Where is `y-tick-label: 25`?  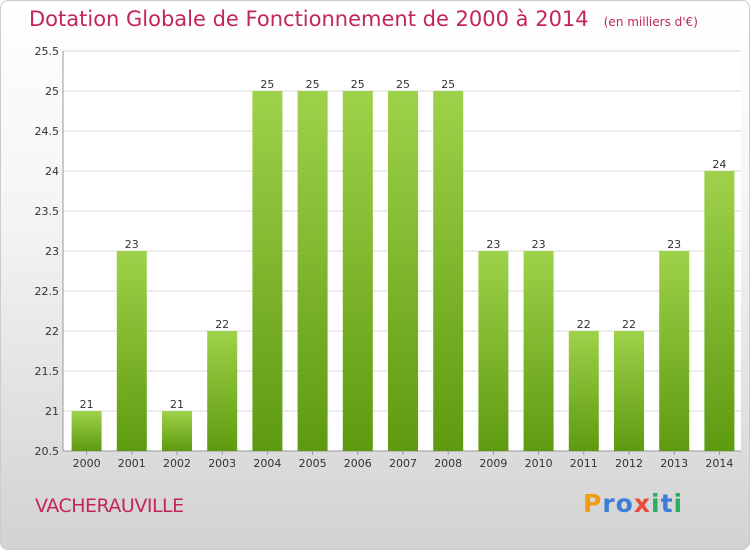 y-tick-label: 25 is located at coordinates (52, 91).